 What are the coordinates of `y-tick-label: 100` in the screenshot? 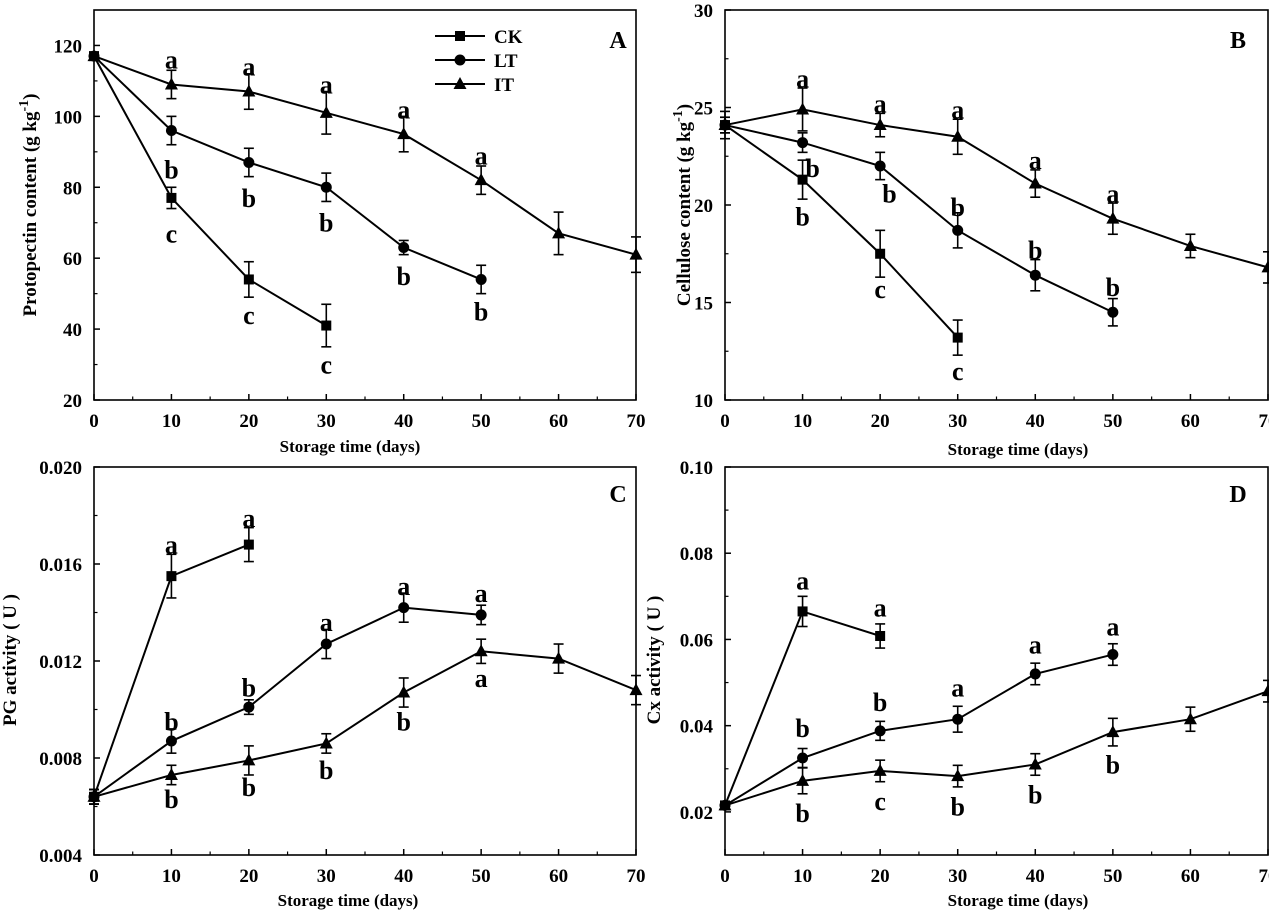 It's located at (68, 117).